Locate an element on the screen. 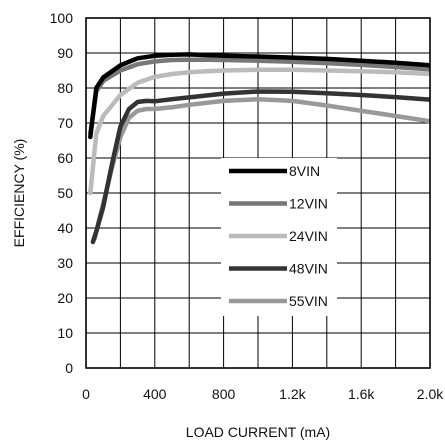 The height and width of the screenshot is (443, 445). x-tick-labels: 0 400 800 1.2k 1.6k 2.0k is located at coordinates (263, 394).